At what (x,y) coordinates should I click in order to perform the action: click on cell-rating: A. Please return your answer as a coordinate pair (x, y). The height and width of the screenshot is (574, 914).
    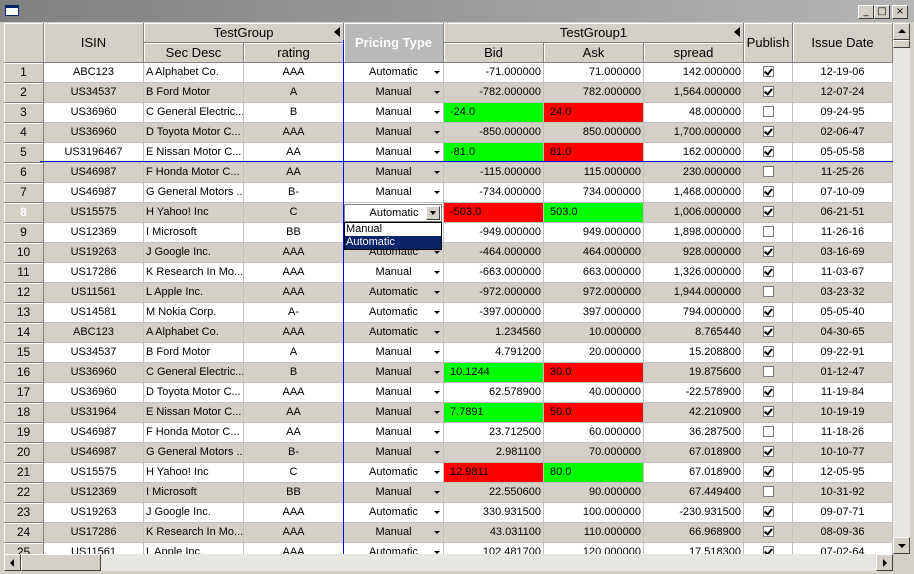
    Looking at the image, I should click on (294, 93).